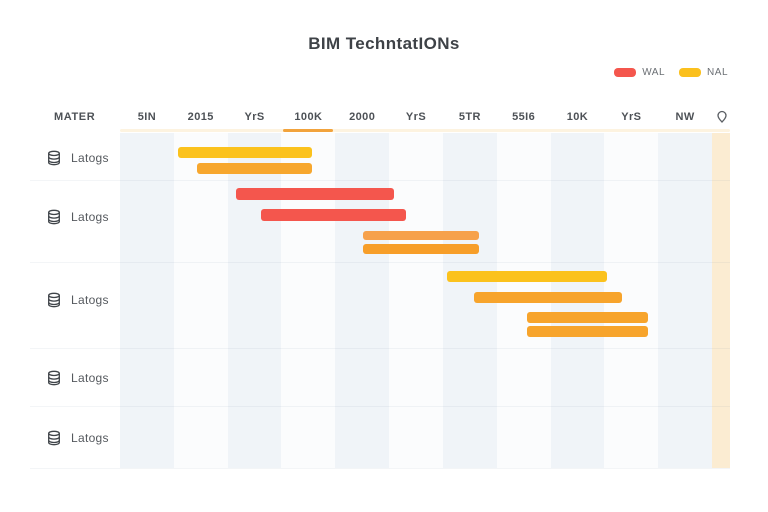 This screenshot has width=768, height=512. I want to click on legend-label: WAL, so click(654, 72).